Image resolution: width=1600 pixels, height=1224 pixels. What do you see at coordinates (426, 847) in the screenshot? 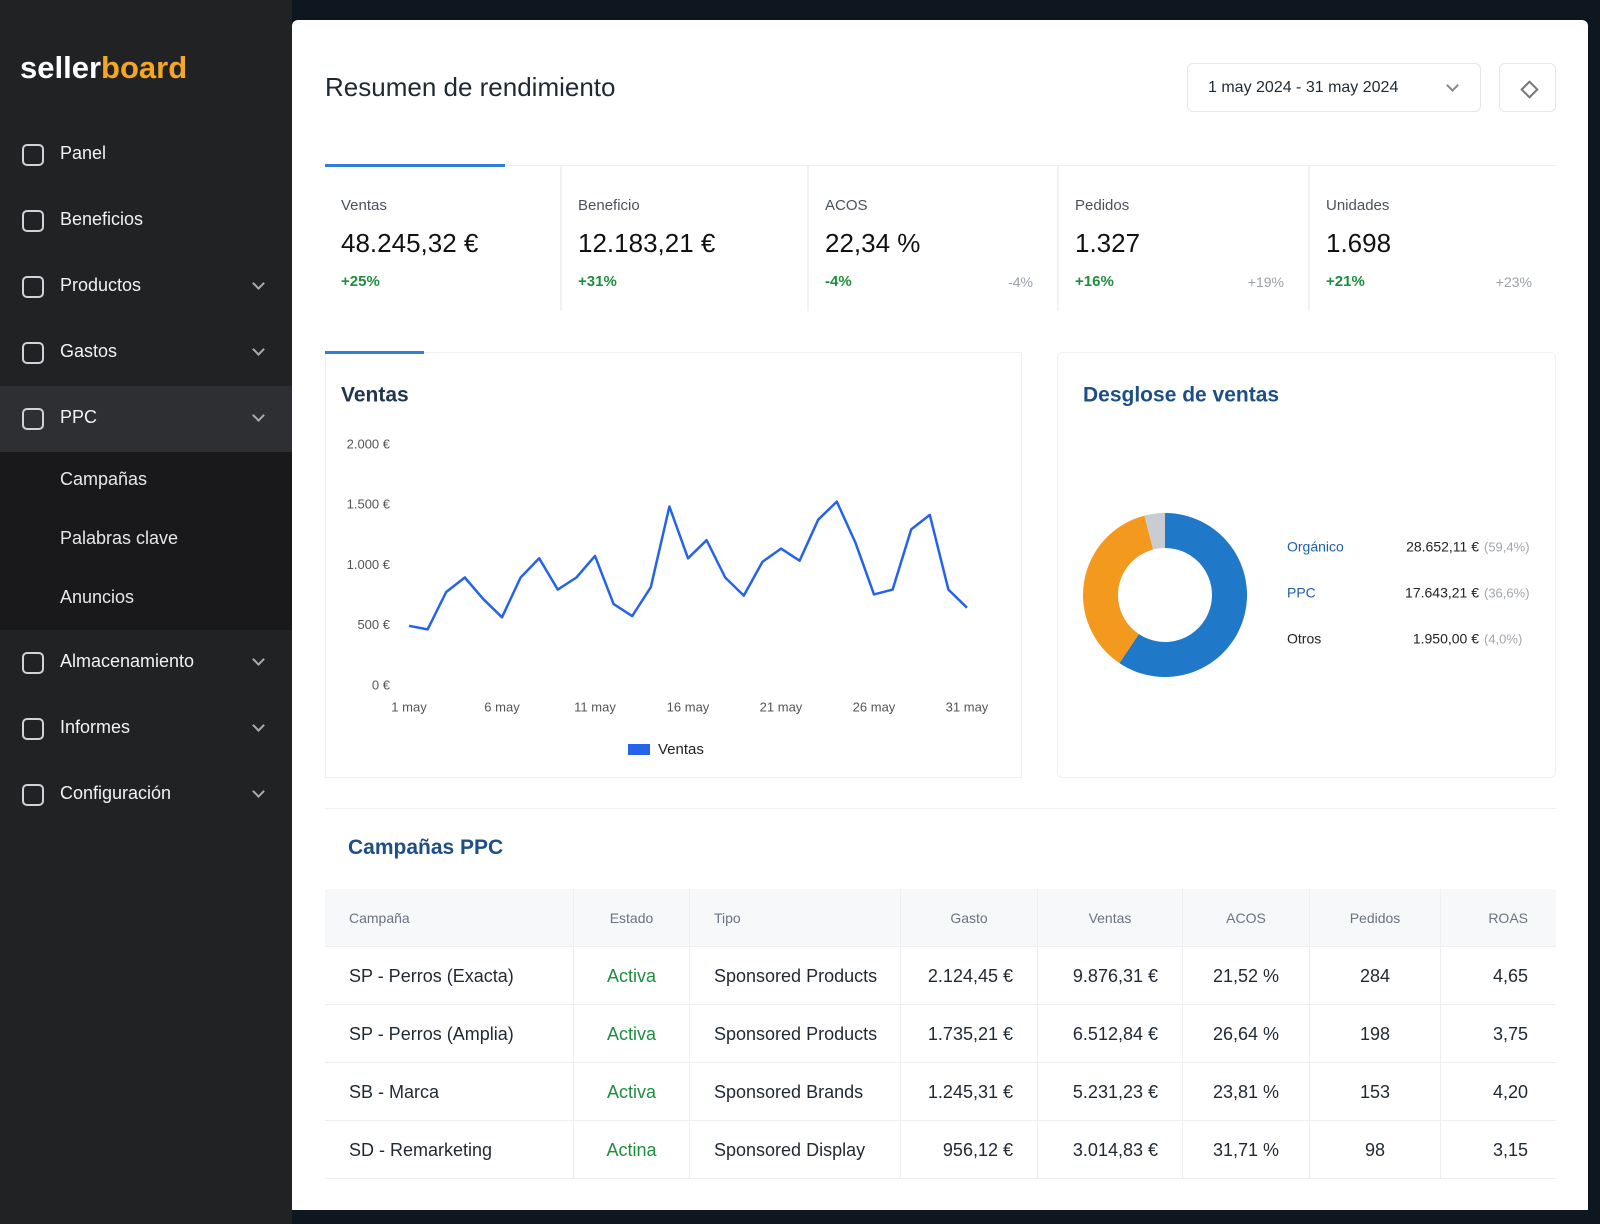
I see `table-title: Campañas PPC` at bounding box center [426, 847].